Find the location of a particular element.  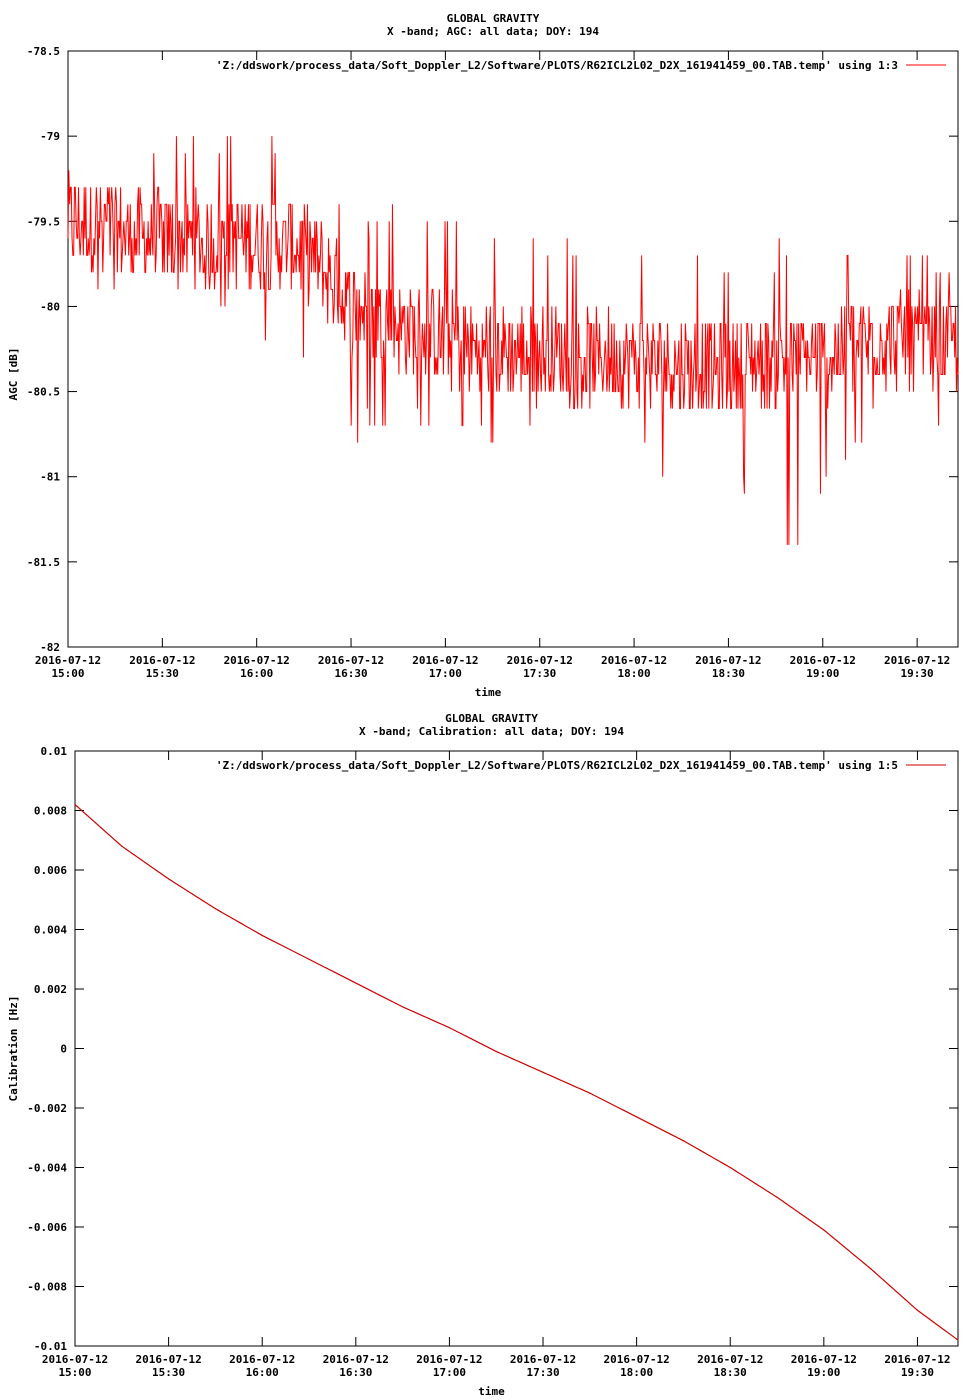

chart-subtitle: X -band; Calibration: all data; DOY: 194 is located at coordinates (491, 731).